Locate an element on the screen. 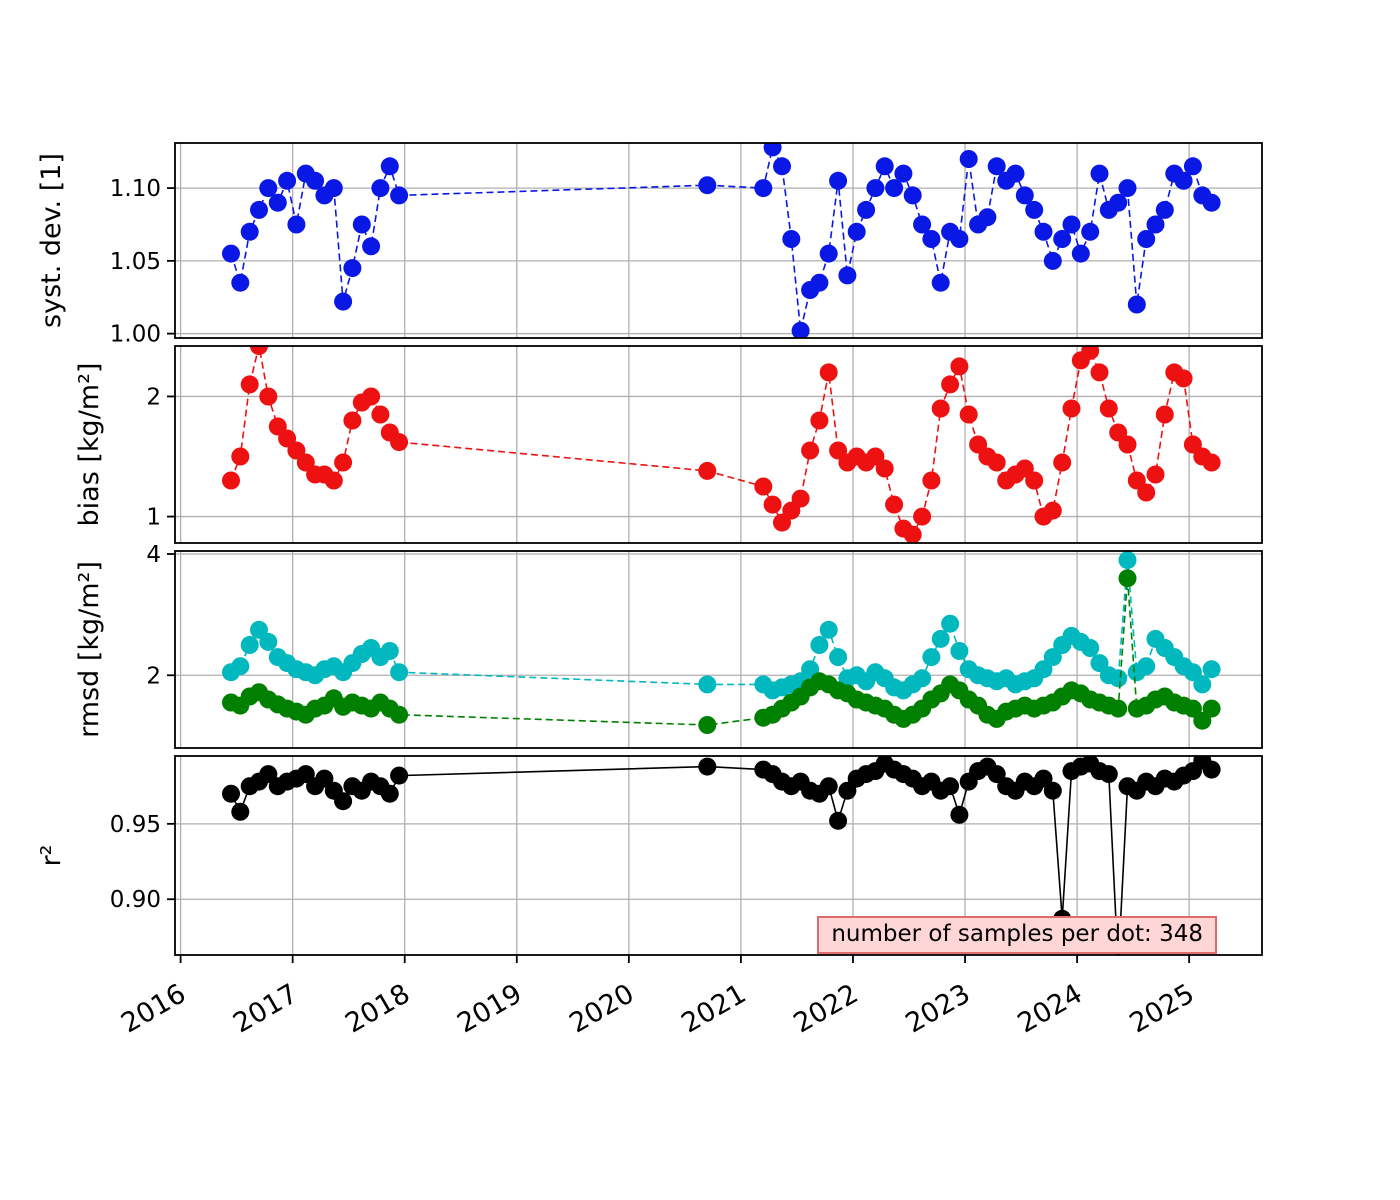  panel-3-border is located at coordinates (718, 855).